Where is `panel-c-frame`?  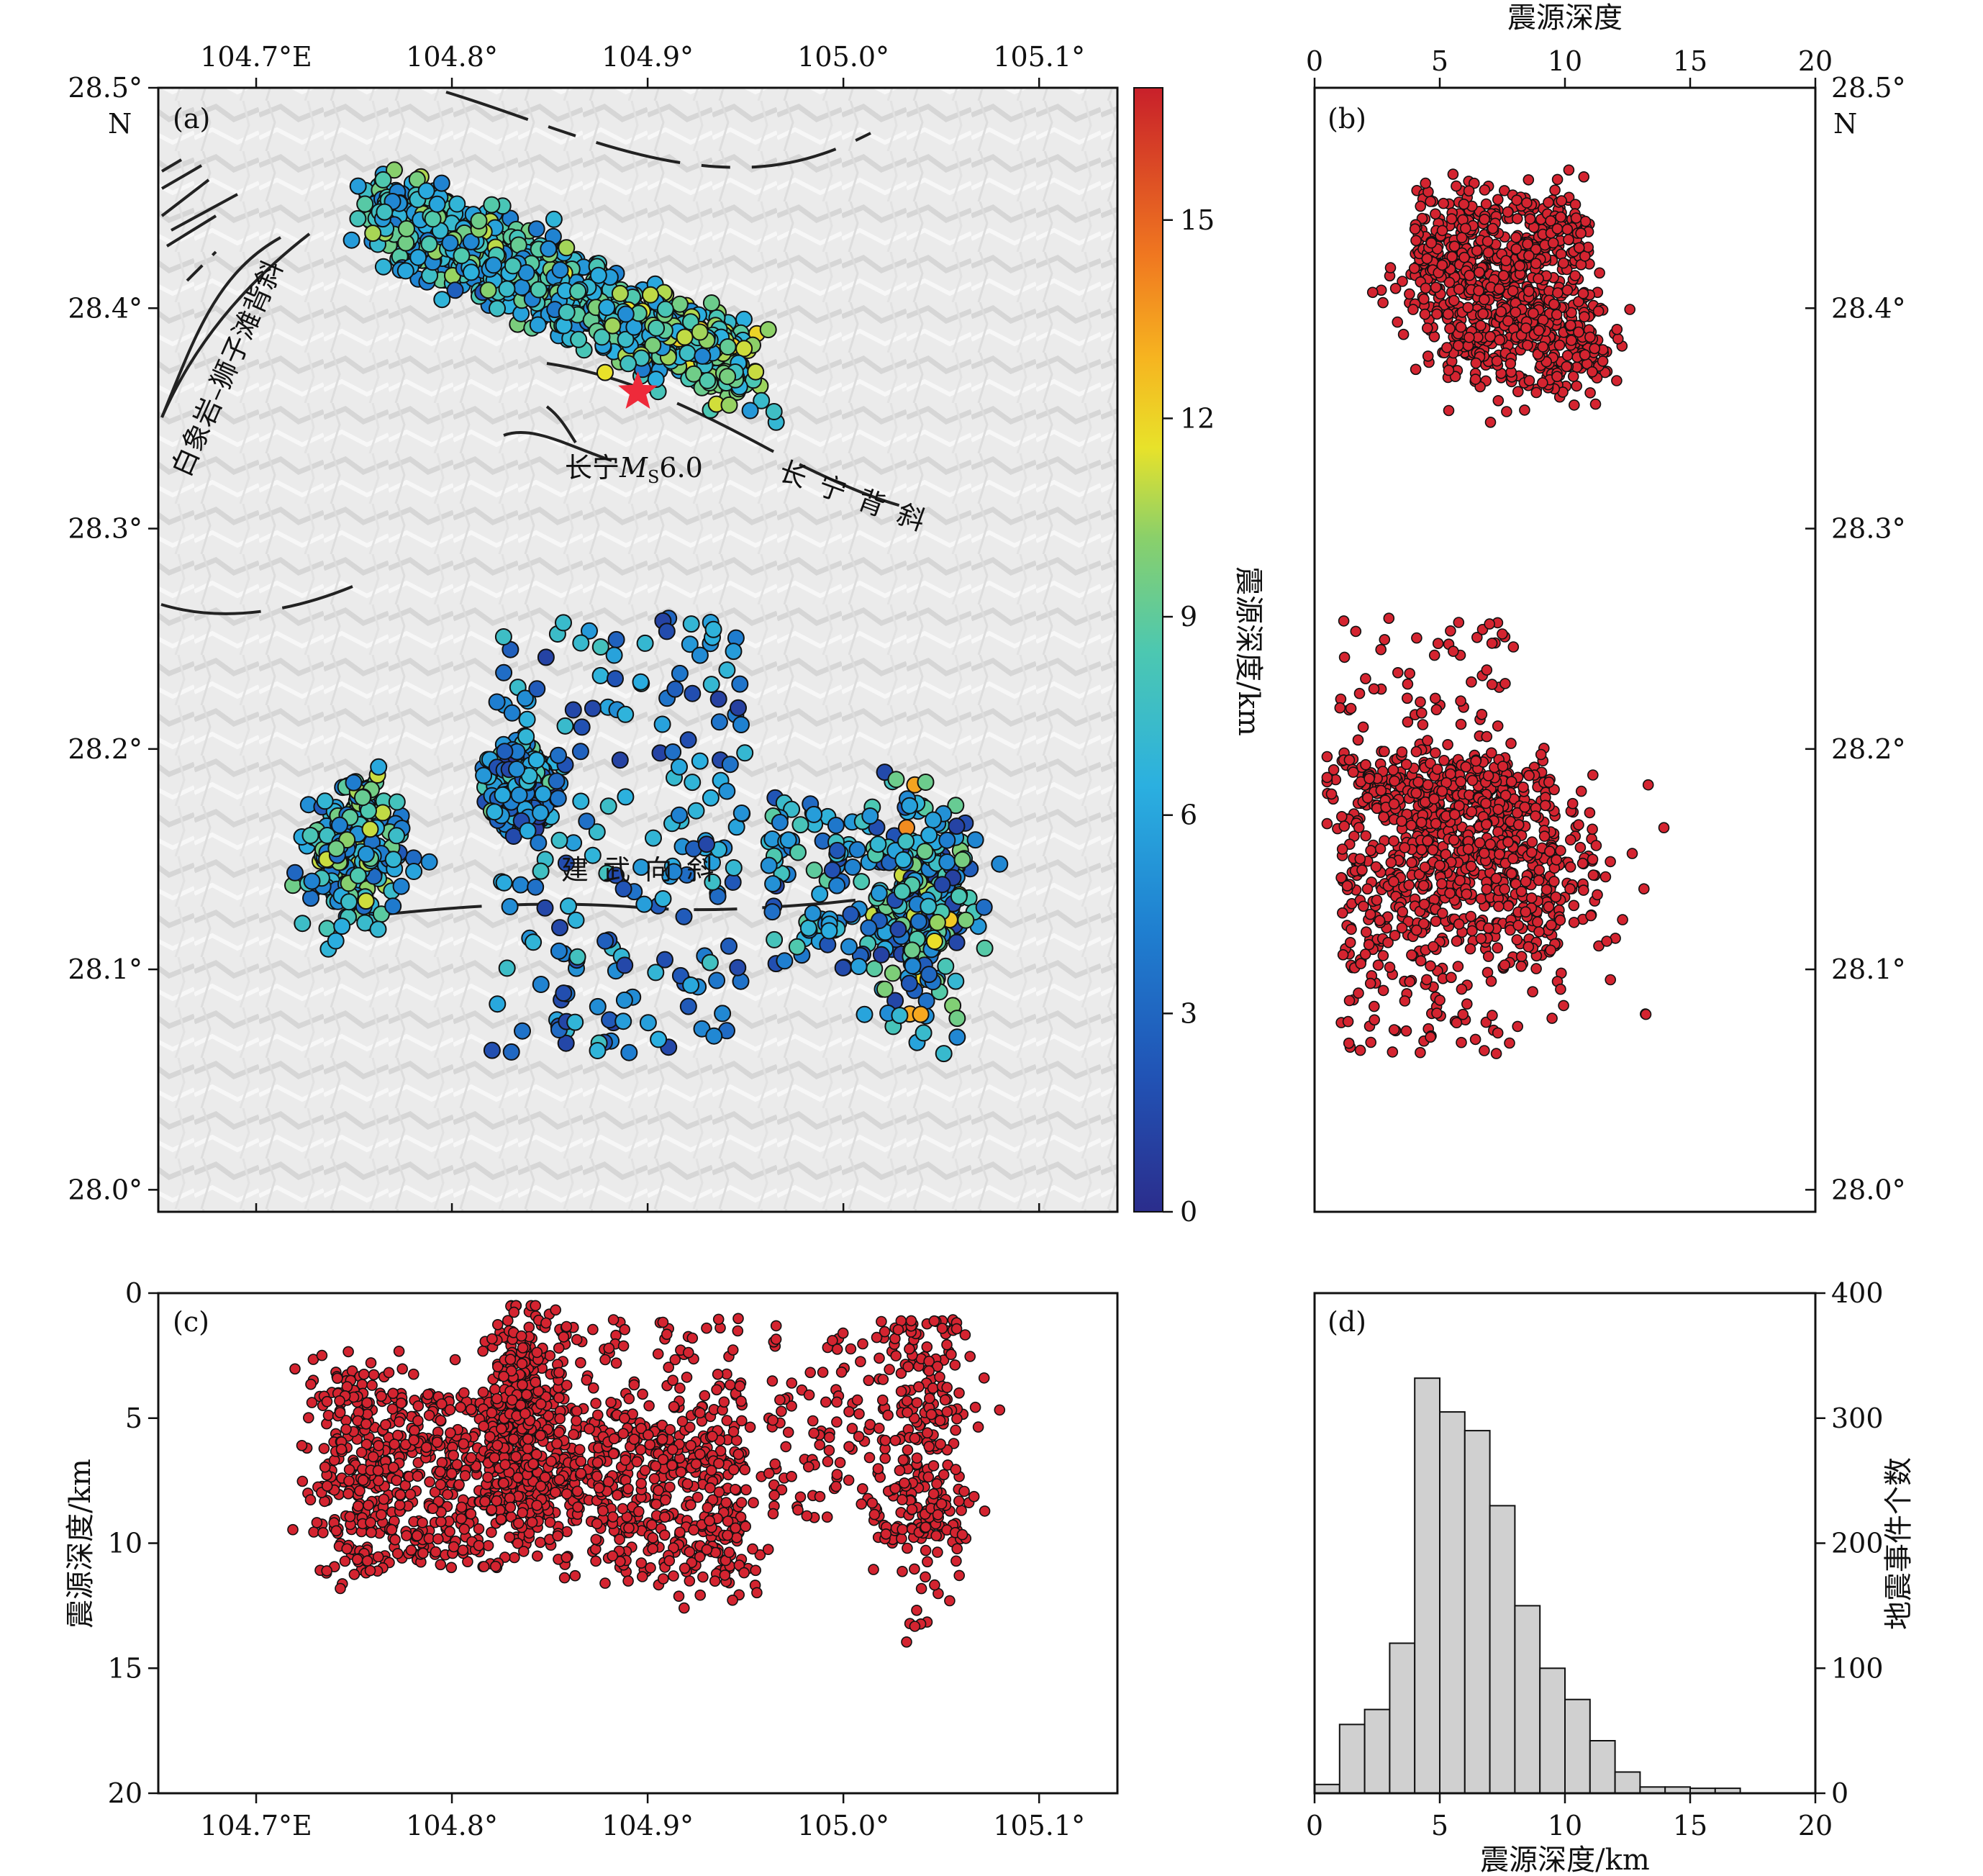 panel-c-frame is located at coordinates (638, 1543).